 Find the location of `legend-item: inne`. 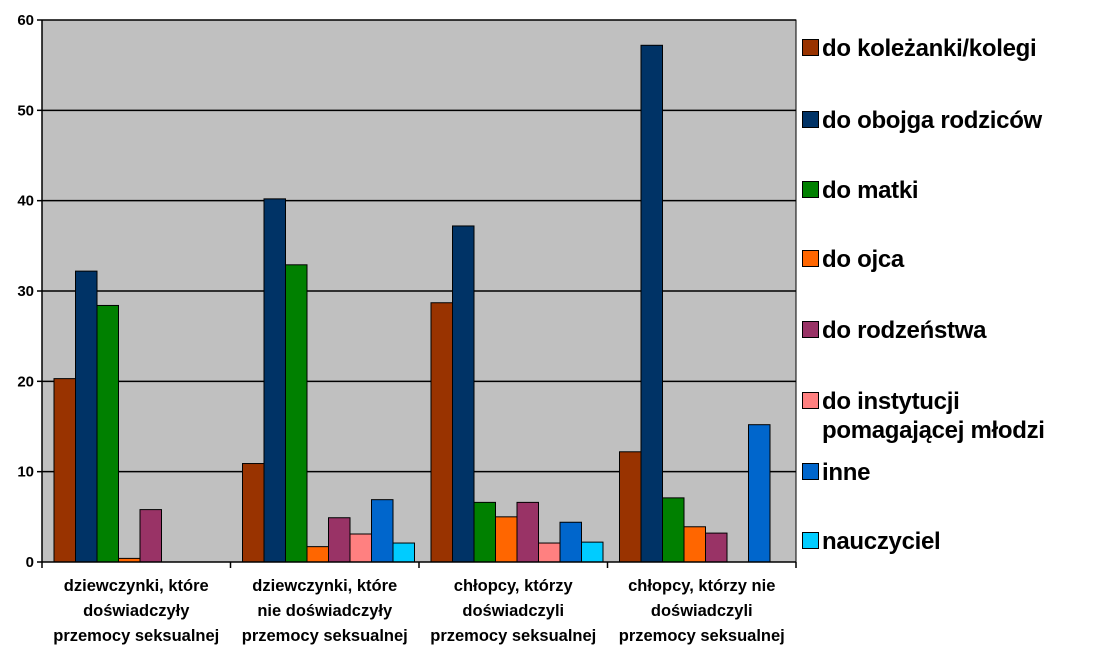

legend-item: inne is located at coordinates (836, 472).